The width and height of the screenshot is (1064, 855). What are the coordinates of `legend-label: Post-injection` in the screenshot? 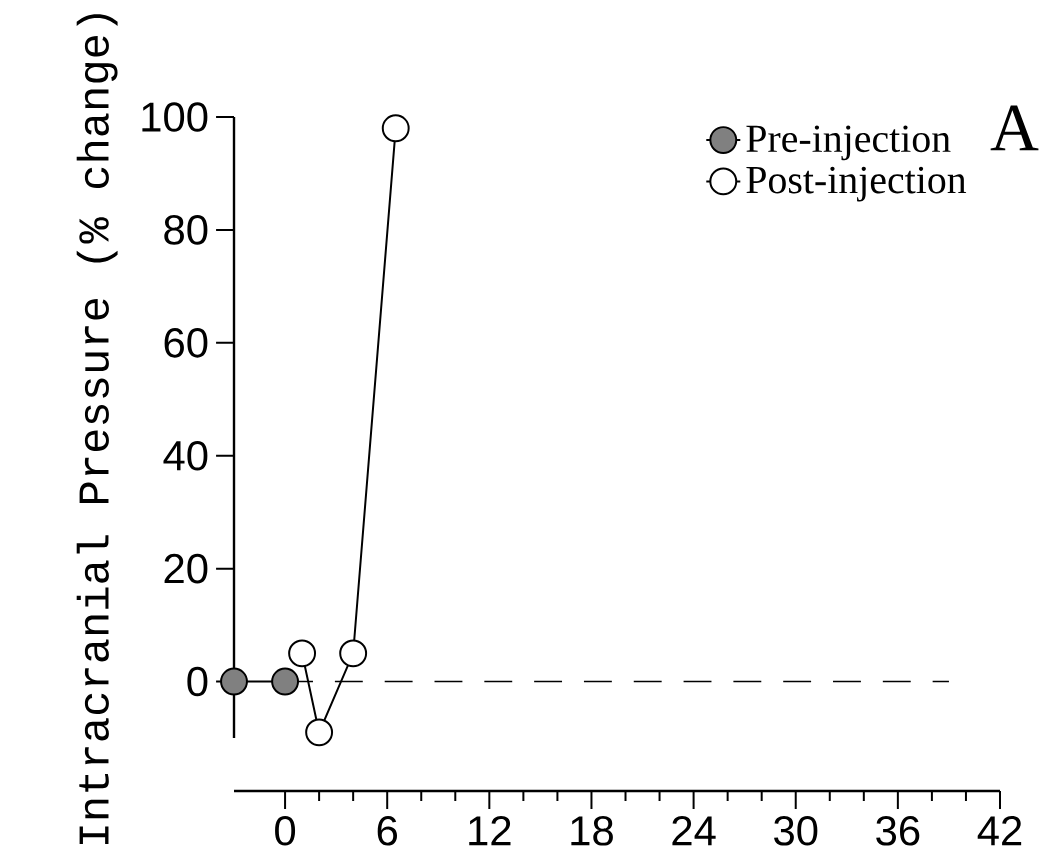 It's located at (856, 184).